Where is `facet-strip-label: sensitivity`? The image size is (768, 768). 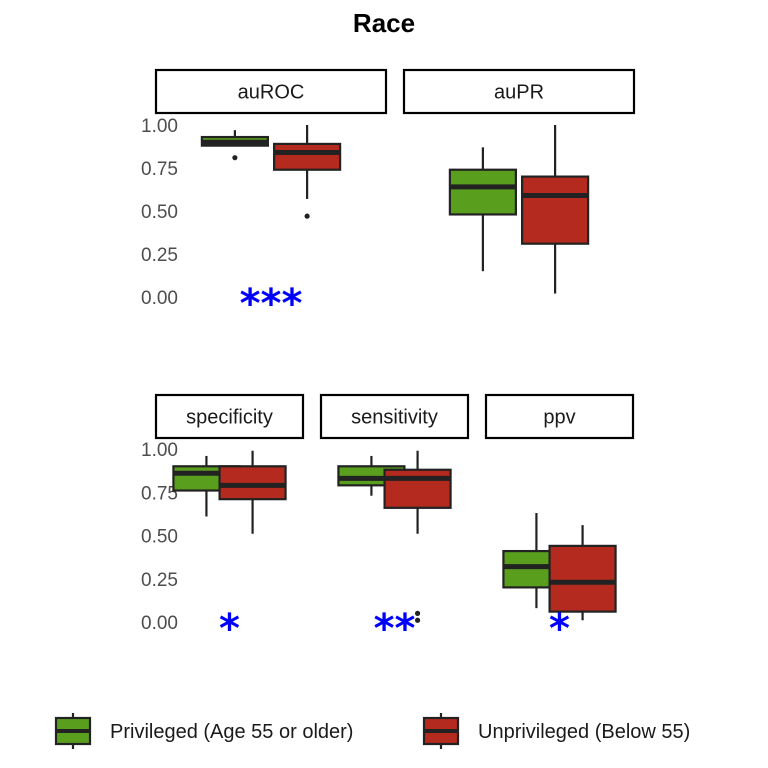
facet-strip-label: sensitivity is located at coordinates (394, 418).